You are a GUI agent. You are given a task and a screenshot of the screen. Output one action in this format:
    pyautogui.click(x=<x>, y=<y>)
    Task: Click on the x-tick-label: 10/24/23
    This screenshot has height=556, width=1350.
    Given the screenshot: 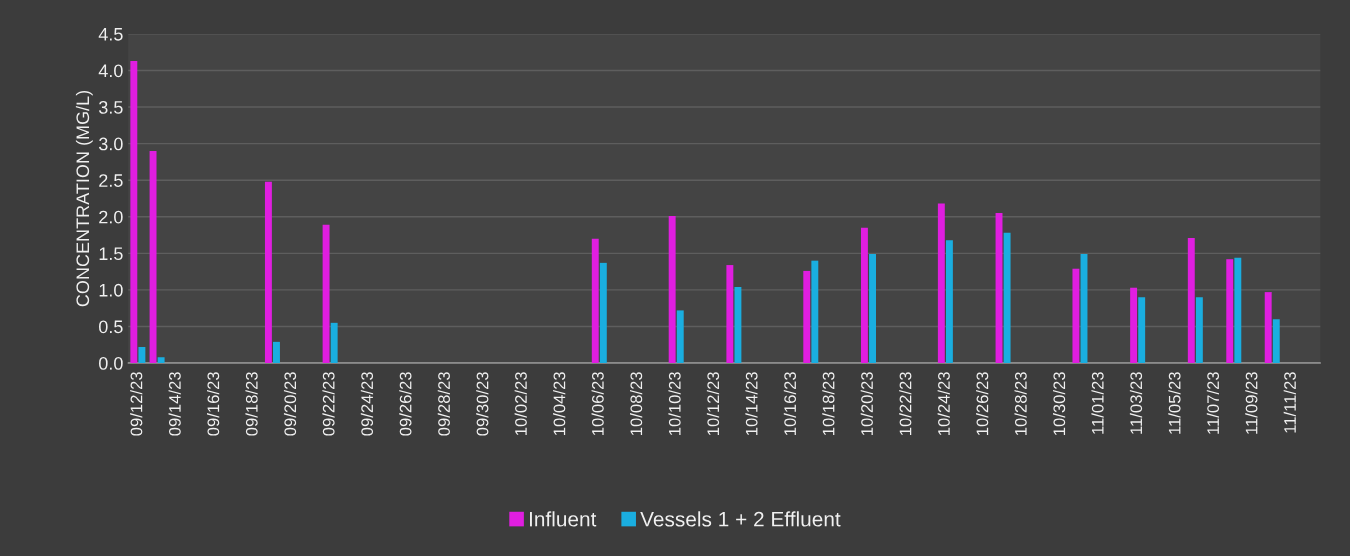 What is the action you would take?
    pyautogui.click(x=943, y=403)
    